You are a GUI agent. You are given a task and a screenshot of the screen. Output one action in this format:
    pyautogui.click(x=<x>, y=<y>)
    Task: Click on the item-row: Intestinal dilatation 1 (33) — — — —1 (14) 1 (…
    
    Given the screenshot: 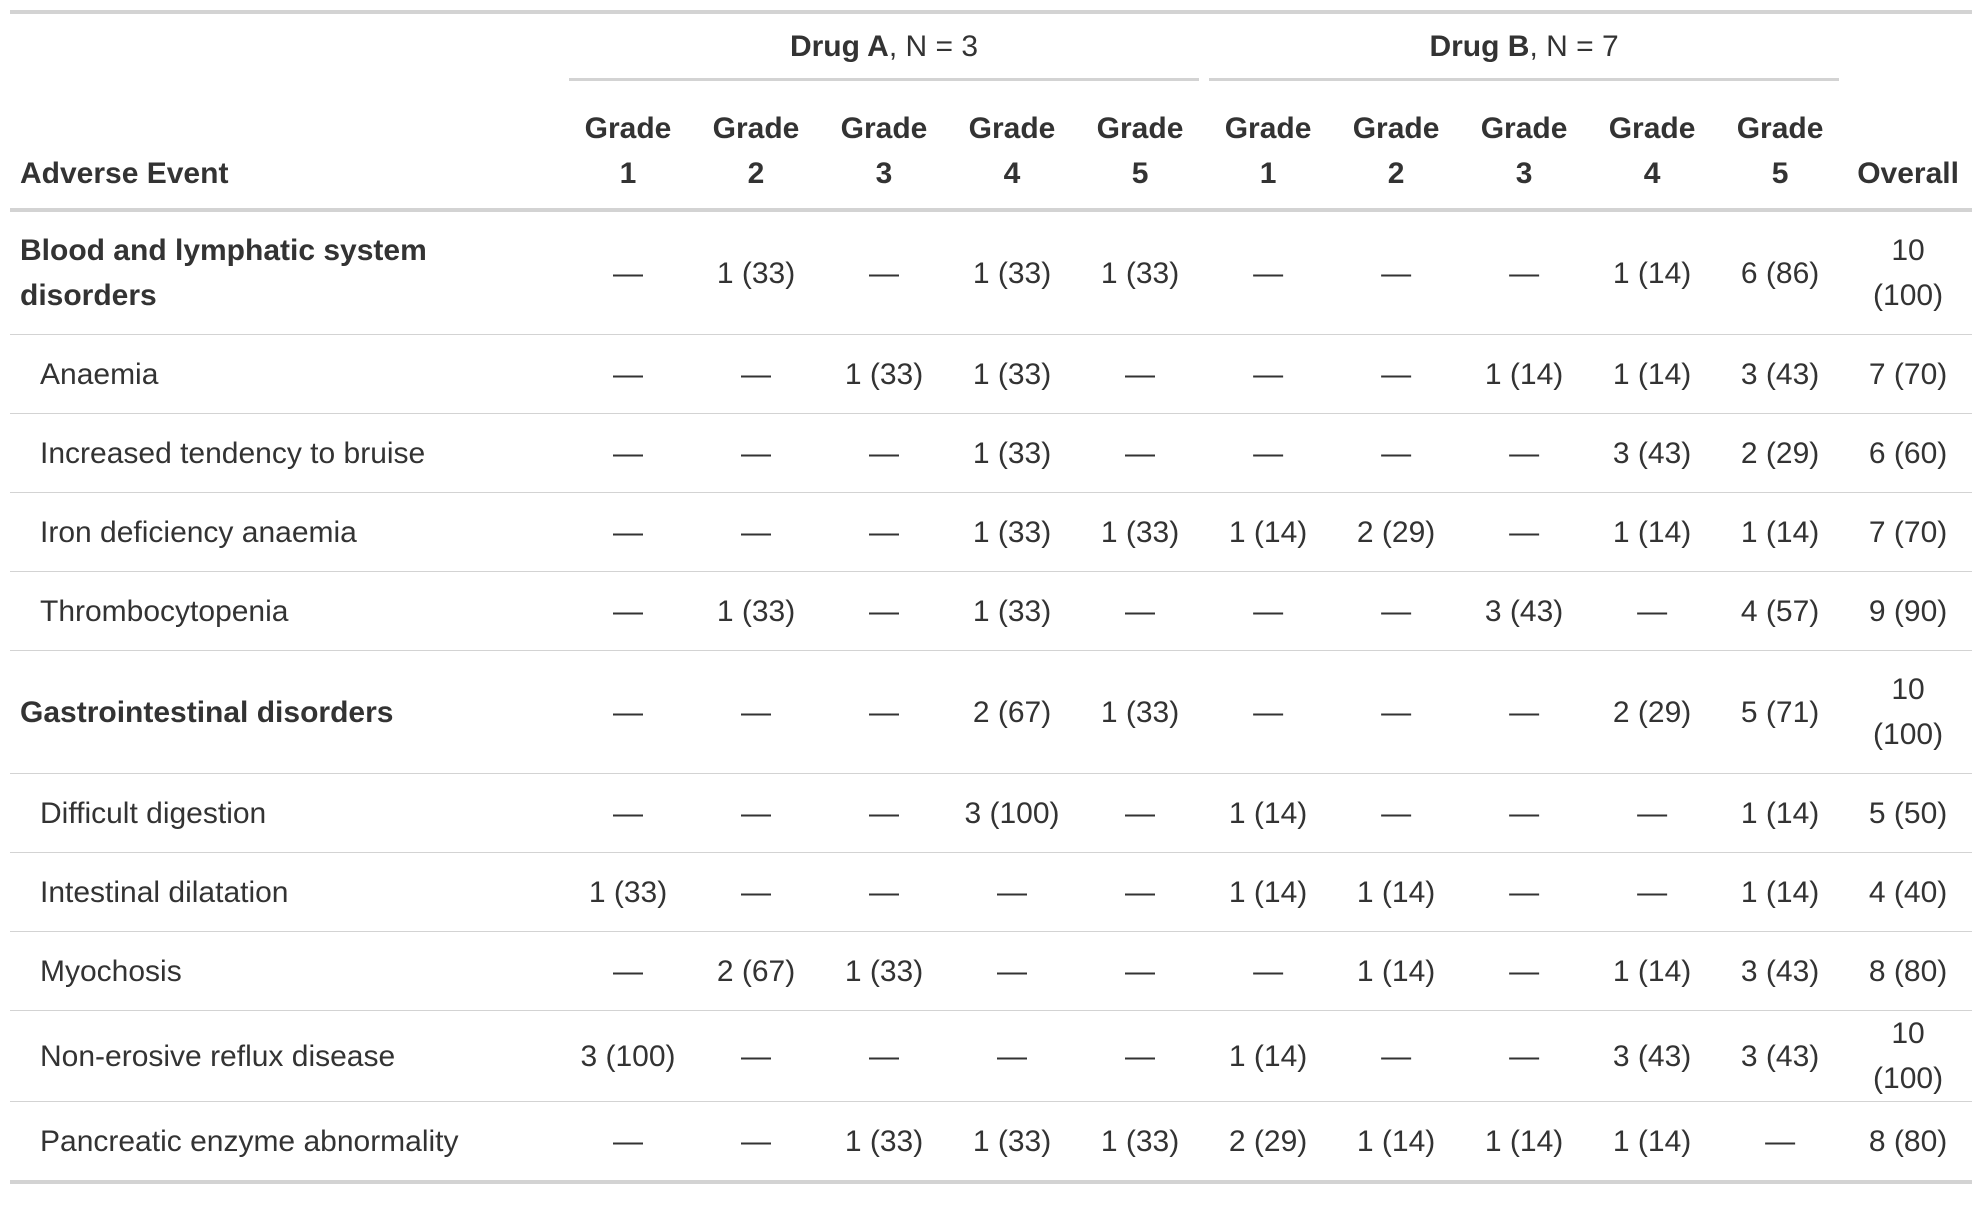 What is the action you would take?
    pyautogui.click(x=991, y=892)
    